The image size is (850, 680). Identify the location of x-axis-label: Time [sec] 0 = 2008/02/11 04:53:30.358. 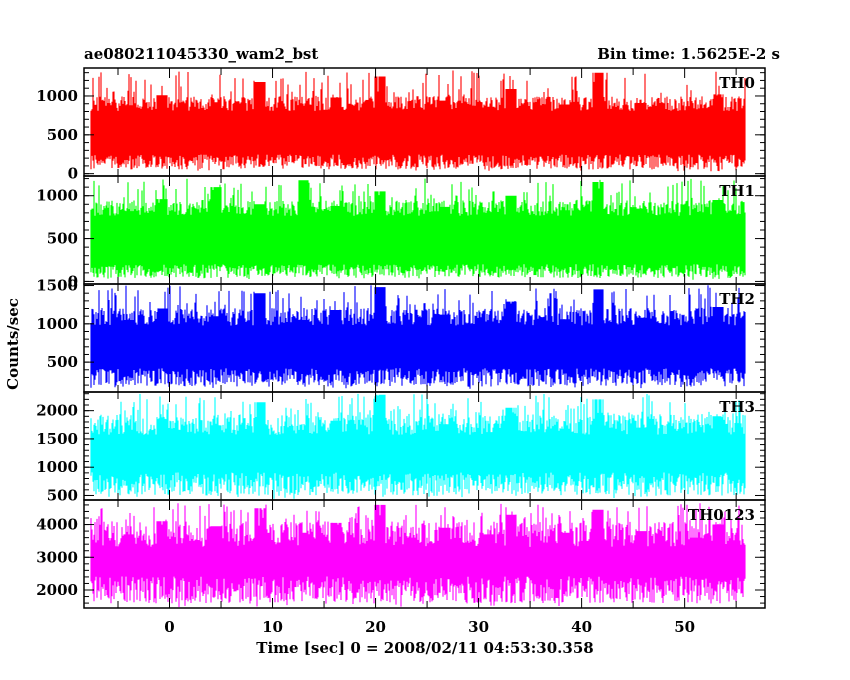
(424, 648).